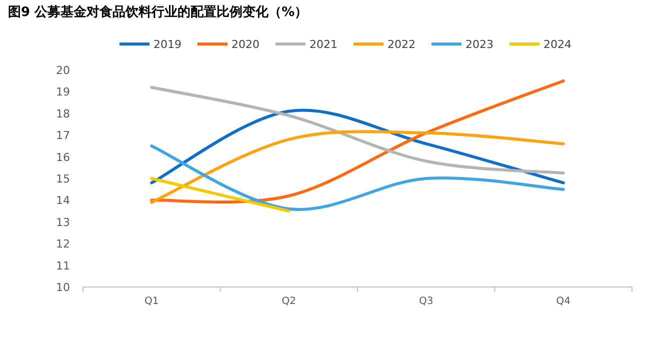 The height and width of the screenshot is (337, 667). Describe the element at coordinates (63, 113) in the screenshot. I see `y-tick-label: 18` at that location.